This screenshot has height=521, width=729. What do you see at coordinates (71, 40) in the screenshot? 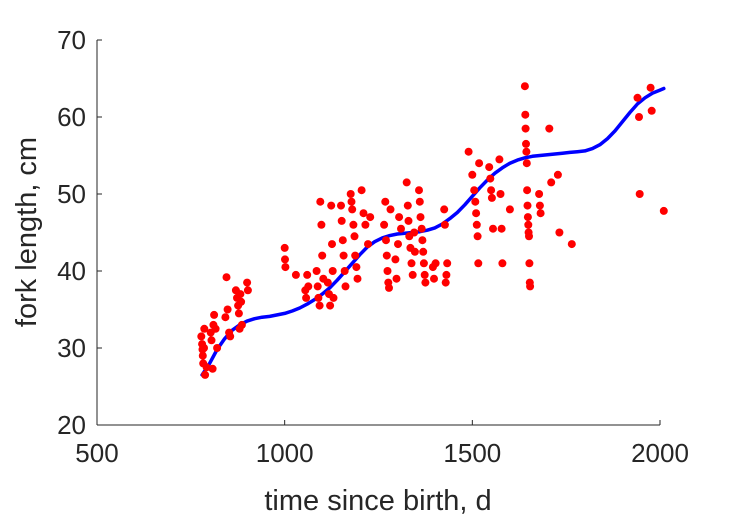
I see `y-tick-label: 70` at bounding box center [71, 40].